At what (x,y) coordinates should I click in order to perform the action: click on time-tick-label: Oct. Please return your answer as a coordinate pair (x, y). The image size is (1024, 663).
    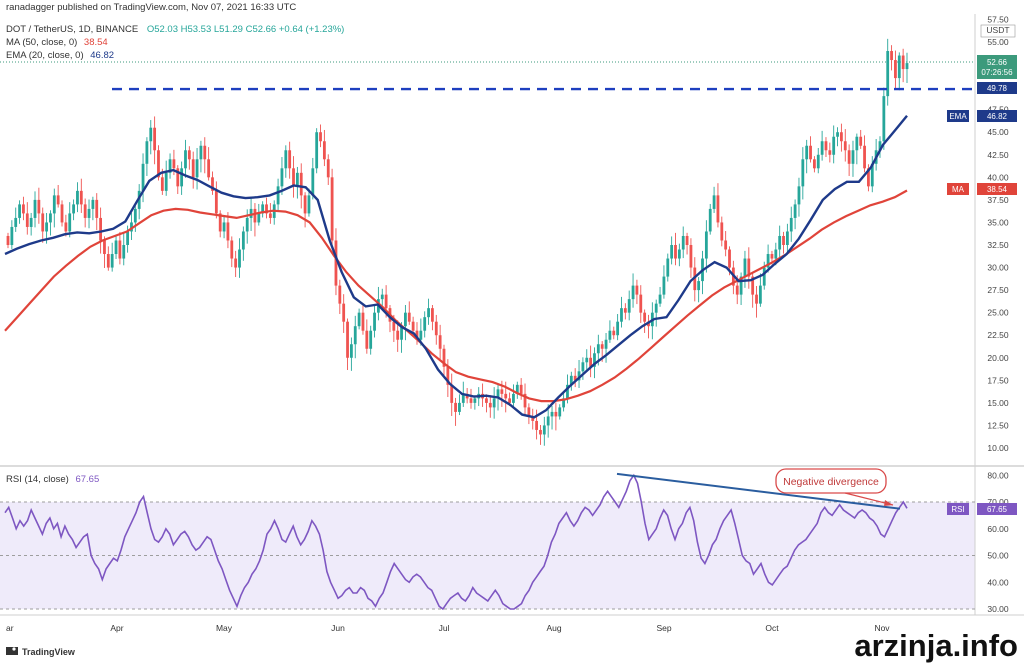
    Looking at the image, I should click on (772, 628).